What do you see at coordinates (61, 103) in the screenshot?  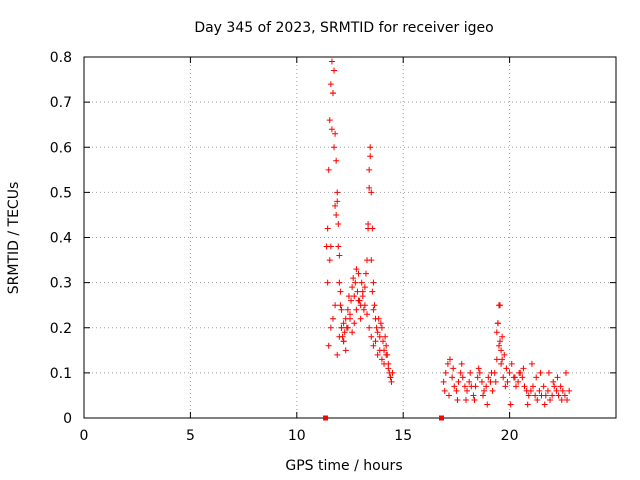 I see `y-tick-label: 0.7` at bounding box center [61, 103].